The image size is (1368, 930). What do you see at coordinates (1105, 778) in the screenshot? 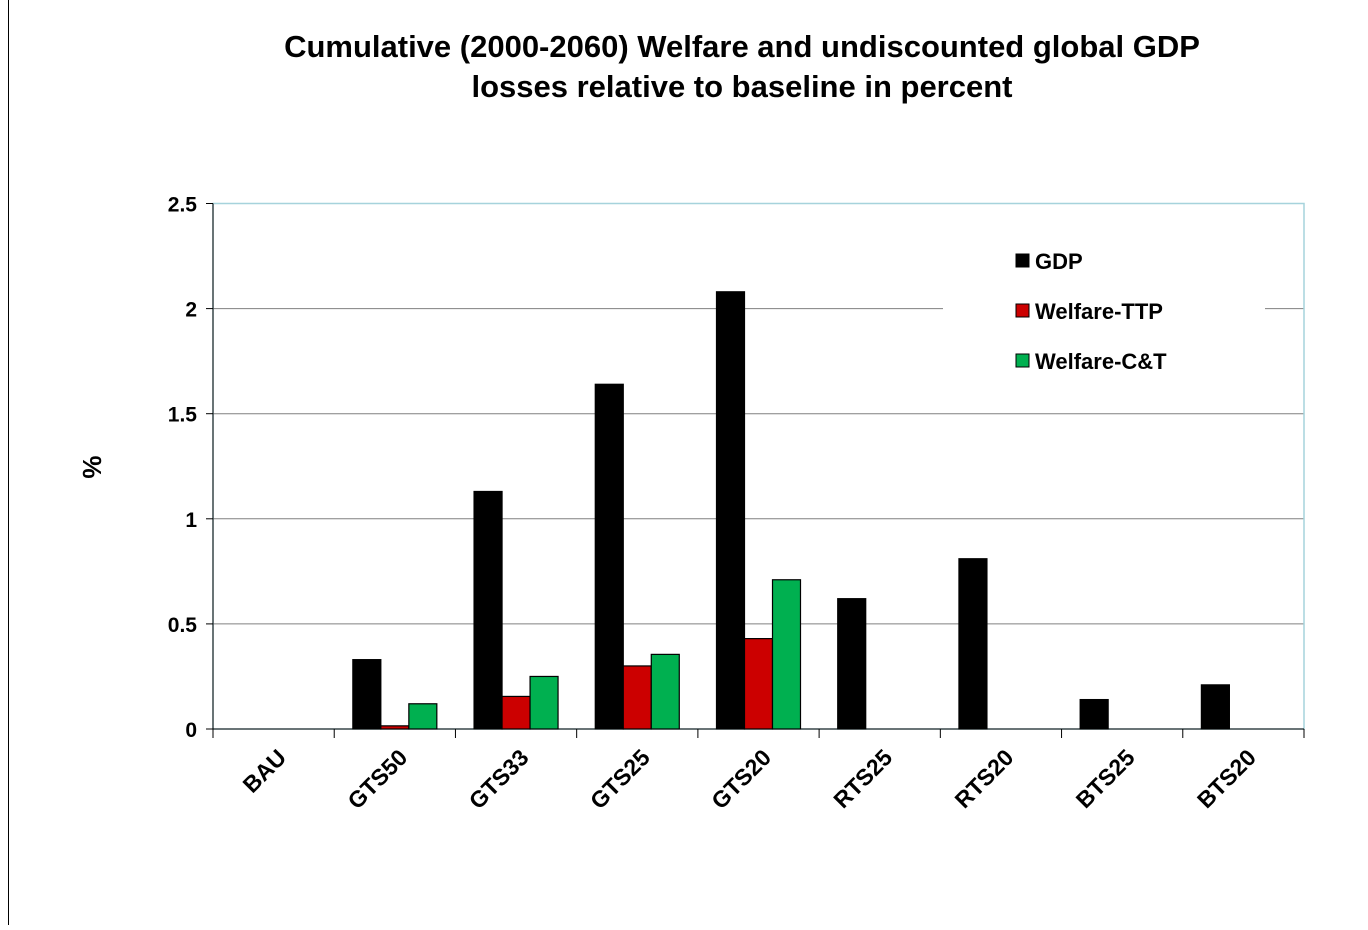
I see `x-tick-label: BTS25` at bounding box center [1105, 778].